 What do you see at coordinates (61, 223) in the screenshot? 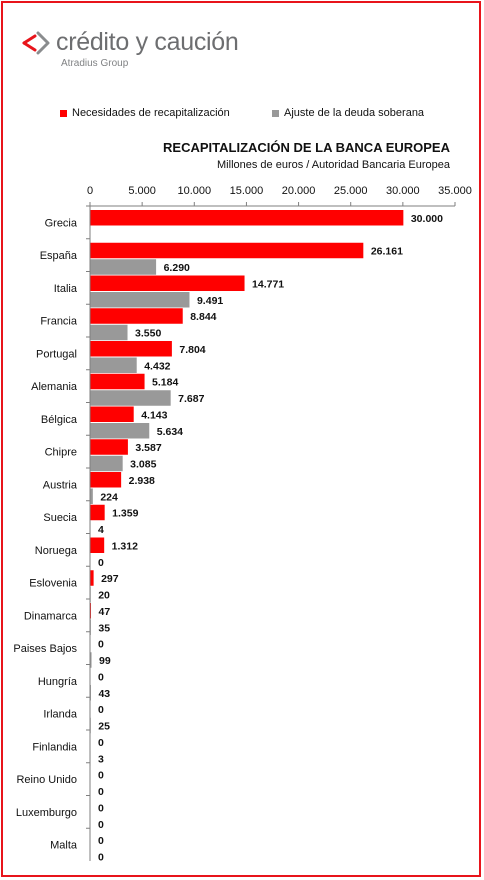
I see `category-label: Grecia` at bounding box center [61, 223].